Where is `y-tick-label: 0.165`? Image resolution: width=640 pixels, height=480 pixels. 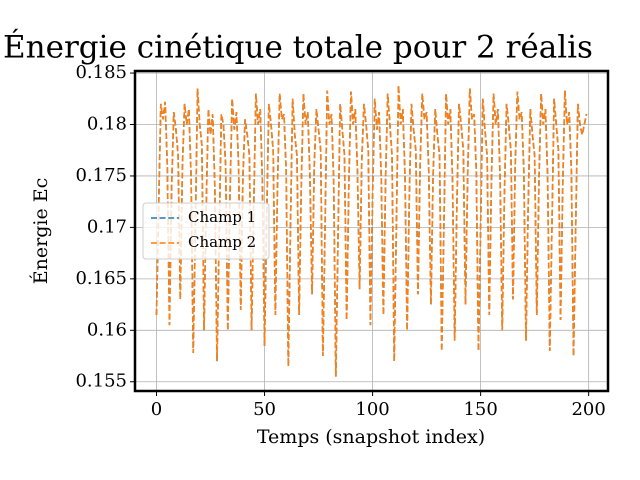
y-tick-label: 0.165 is located at coordinates (101, 278).